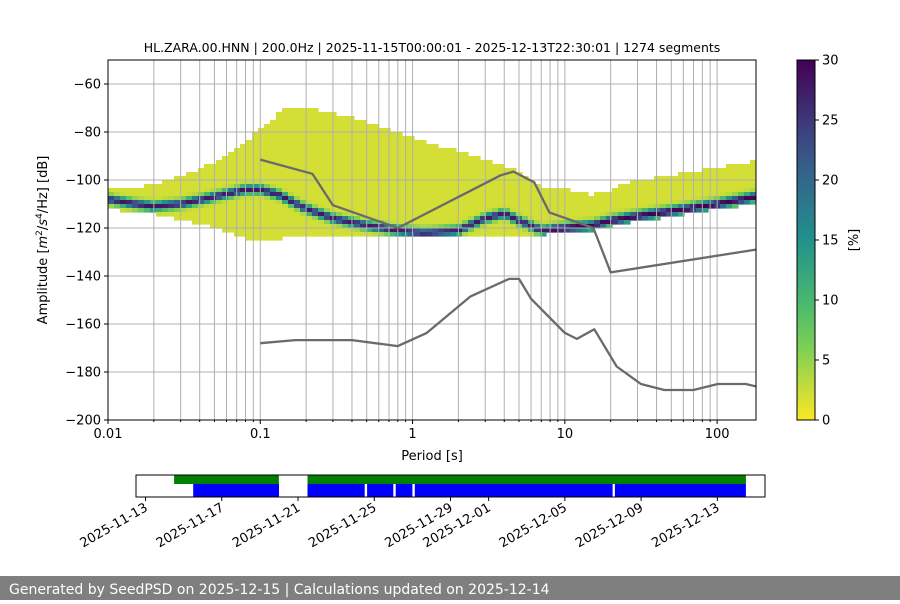  I want to click on y-tick-label: −180, so click(83, 373).